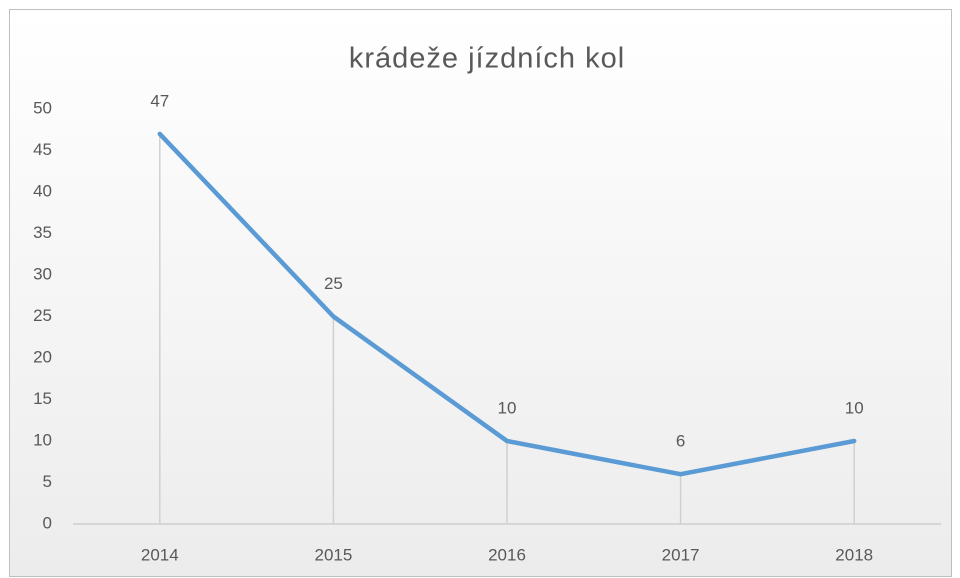  I want to click on y-tick-label: 40, so click(42, 190).